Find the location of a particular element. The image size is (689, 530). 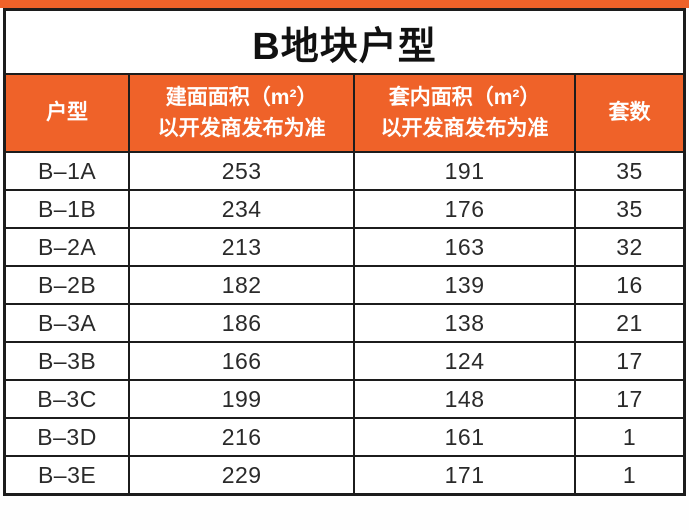

cell-unit-type: B–3A is located at coordinates (67, 323).